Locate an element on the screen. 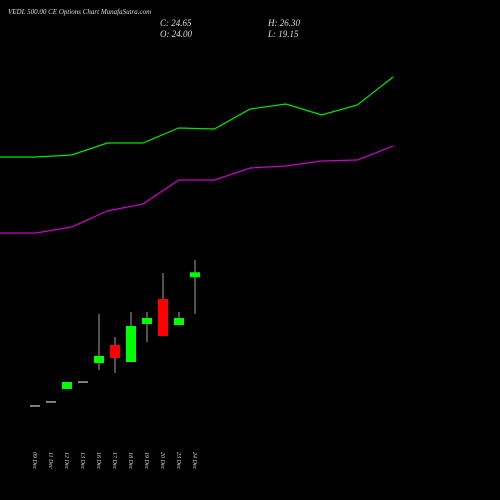 The image size is (500, 500). x-tick-label: 09 Dec is located at coordinates (34, 460).